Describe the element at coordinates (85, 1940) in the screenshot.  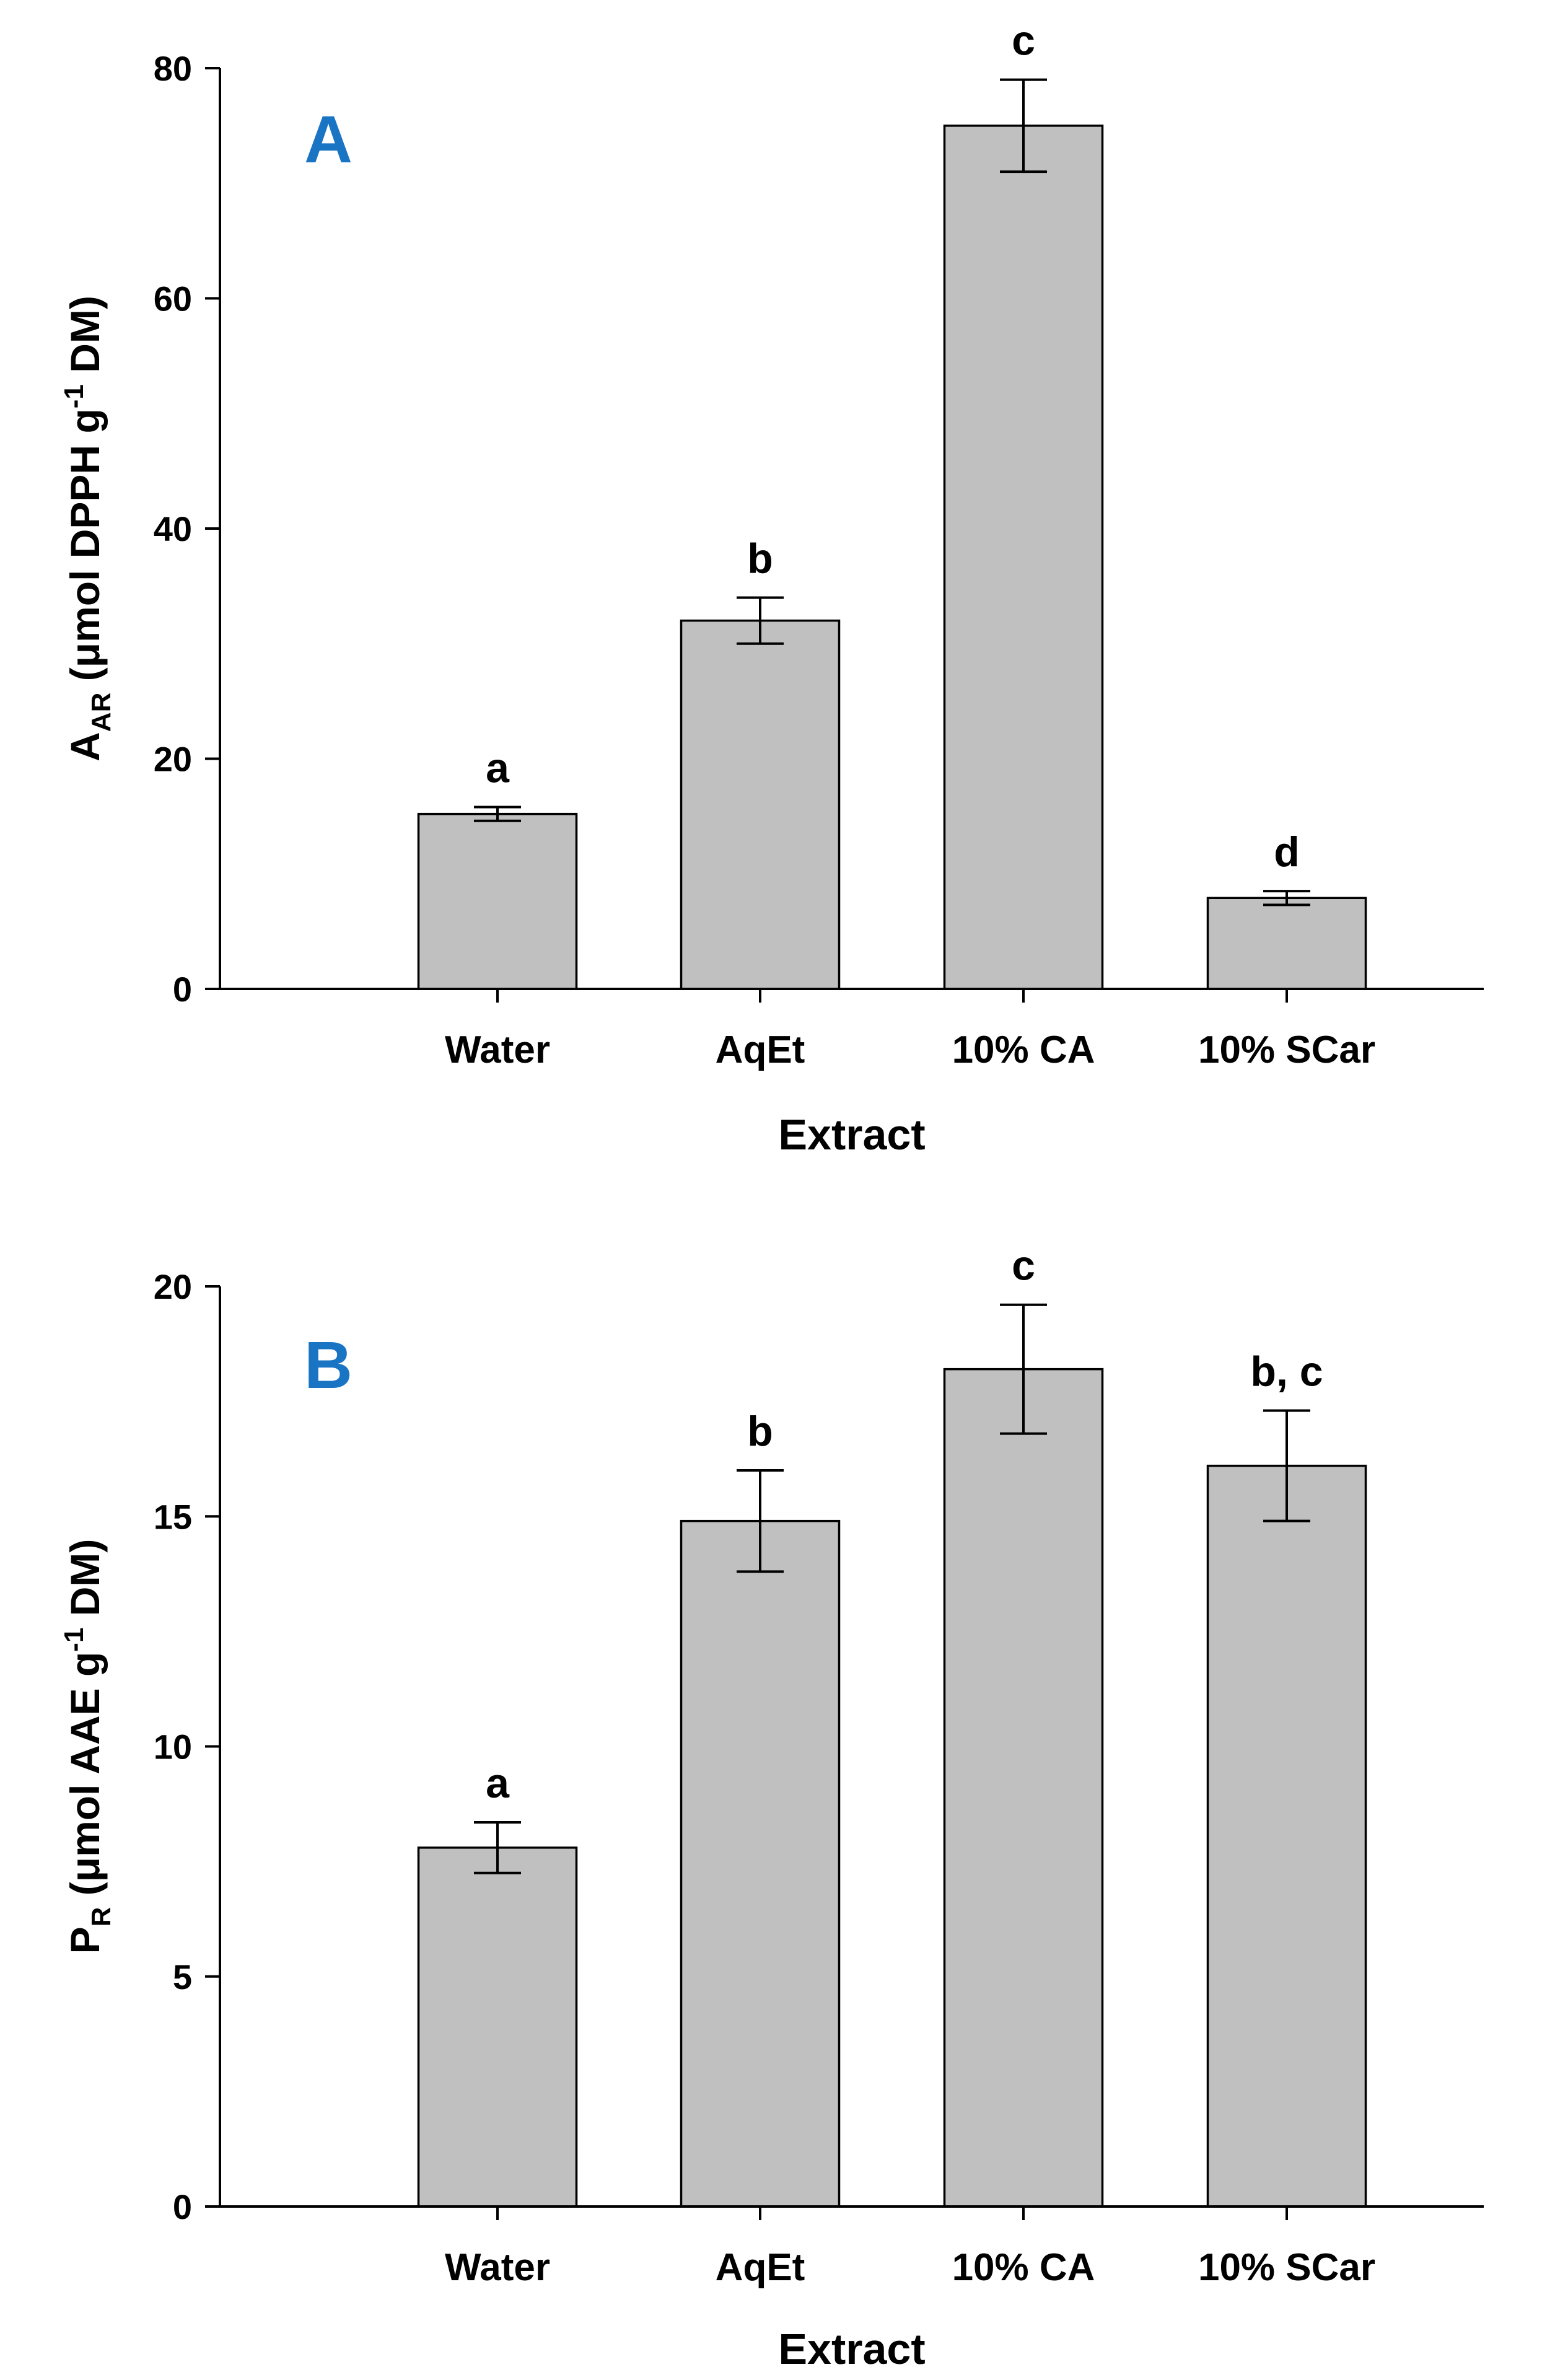
I see `y-axis-title-main: P` at that location.